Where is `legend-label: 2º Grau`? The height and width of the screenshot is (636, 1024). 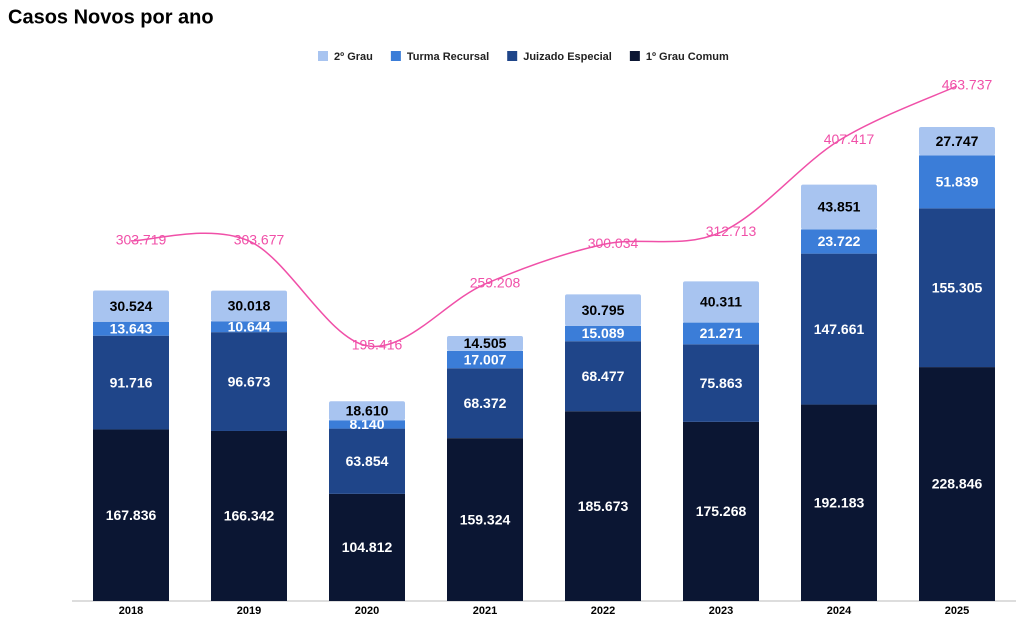 legend-label: 2º Grau is located at coordinates (353, 57).